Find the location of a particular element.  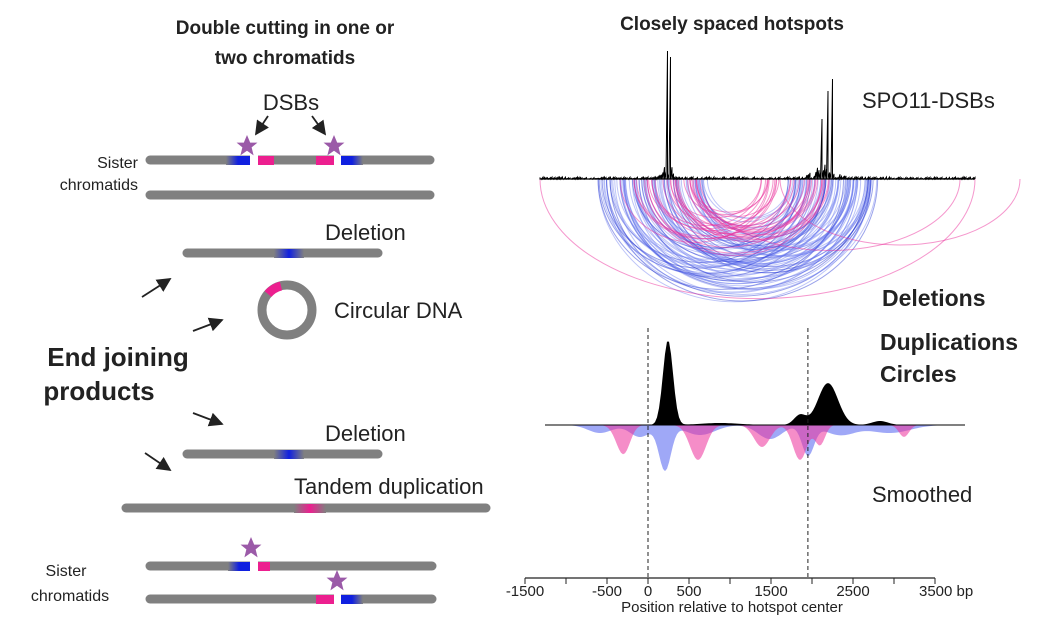

sister-label: chromatids is located at coordinates (99, 185).